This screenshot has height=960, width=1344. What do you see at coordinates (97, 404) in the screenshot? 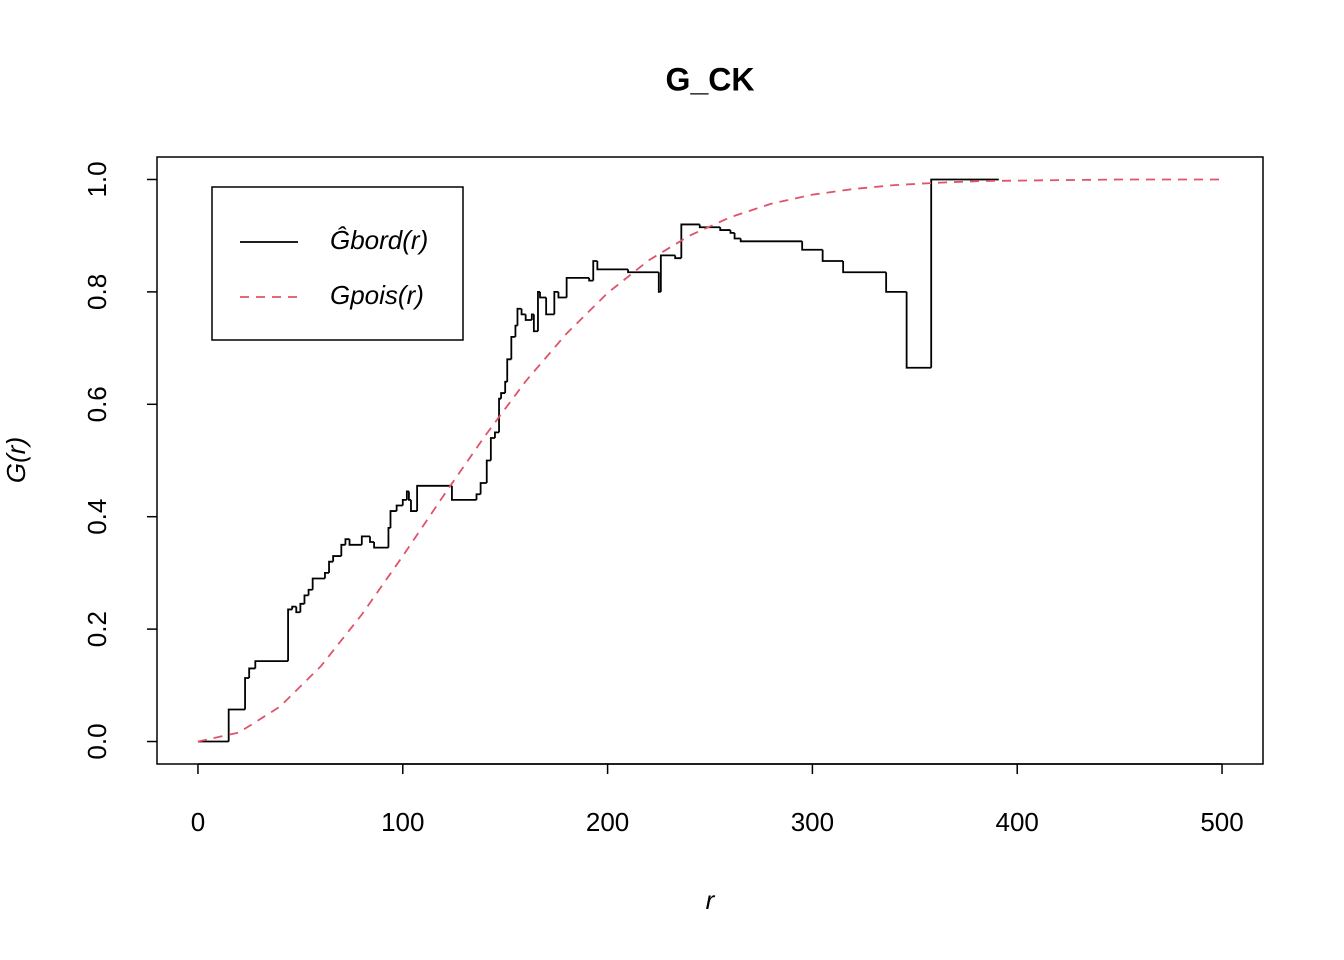
I see `y-tick-label: 0.6` at bounding box center [97, 404].